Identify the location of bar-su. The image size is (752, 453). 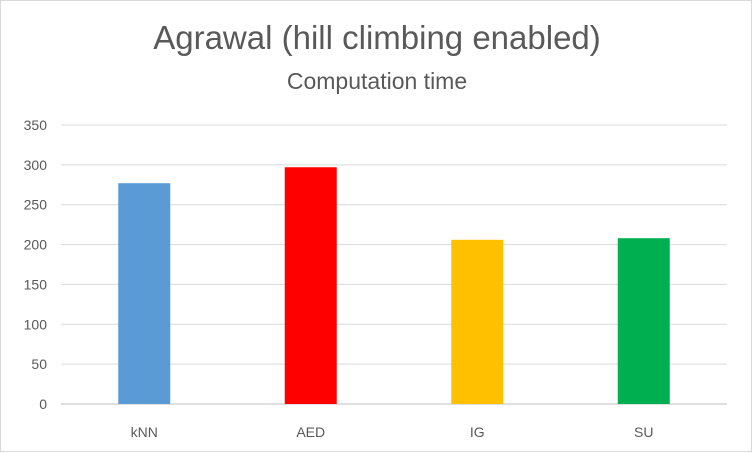
(643, 321).